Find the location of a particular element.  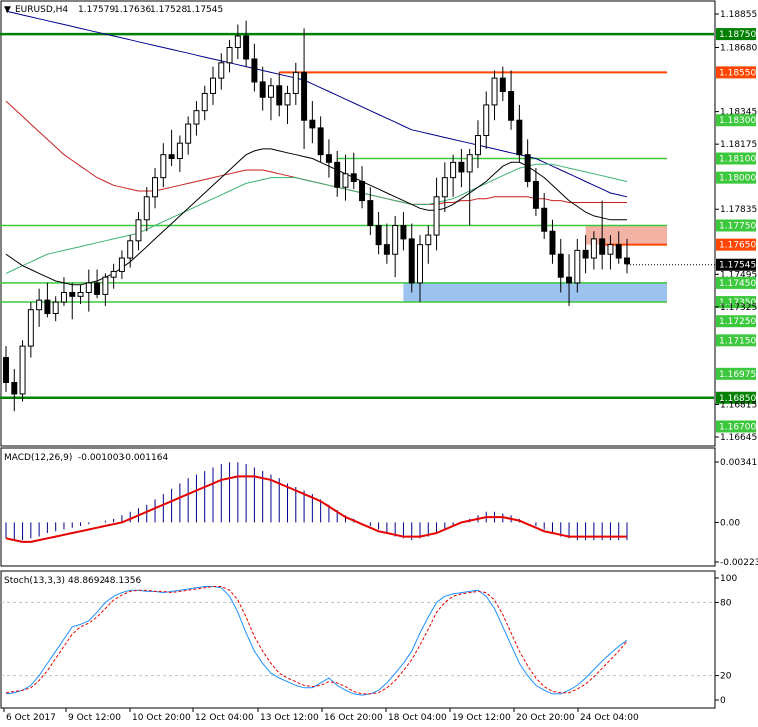

stoch-panel is located at coordinates (358, 641).